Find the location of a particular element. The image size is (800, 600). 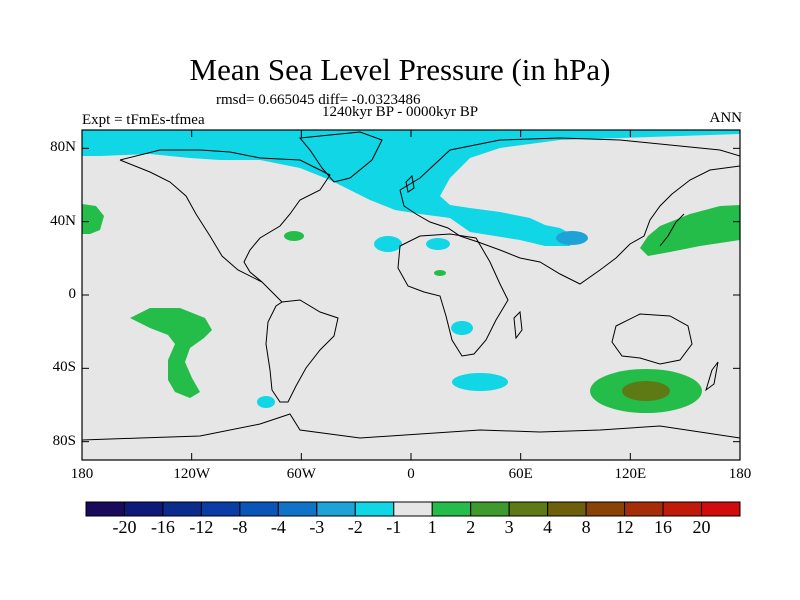

japan-coast is located at coordinates (672, 230).